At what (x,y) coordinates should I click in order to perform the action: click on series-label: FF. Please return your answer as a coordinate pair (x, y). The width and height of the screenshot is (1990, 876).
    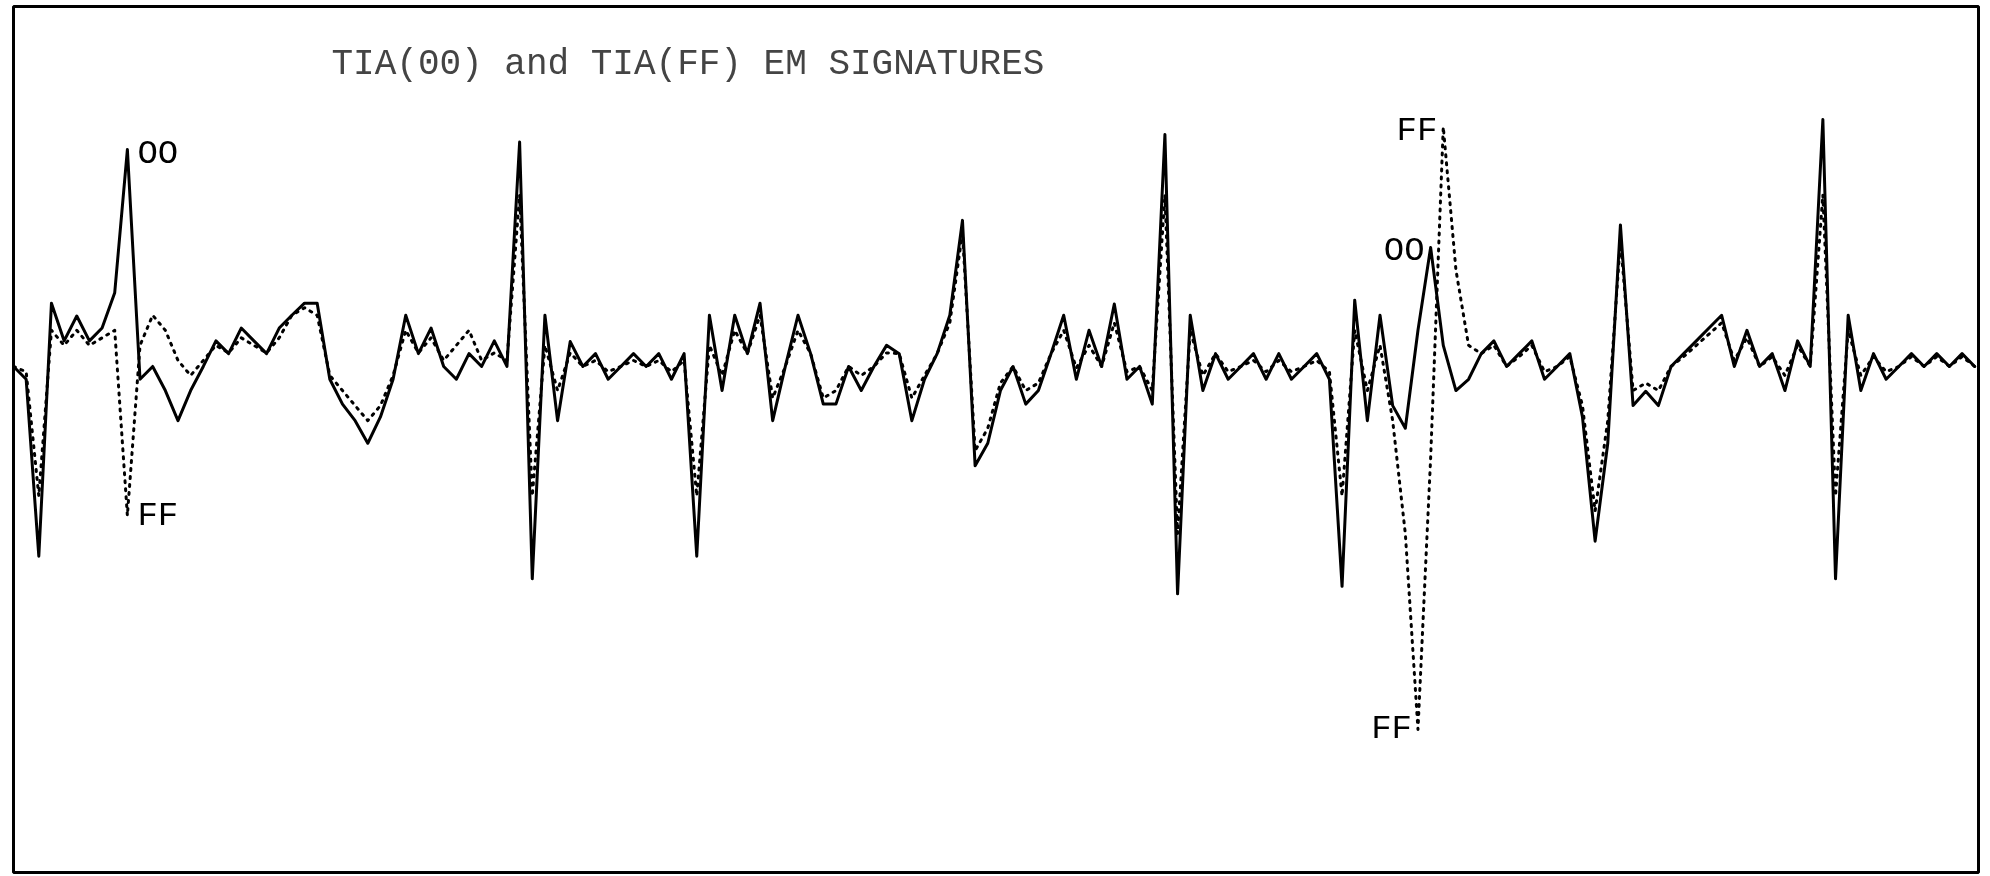
    Looking at the image, I should click on (1391, 729).